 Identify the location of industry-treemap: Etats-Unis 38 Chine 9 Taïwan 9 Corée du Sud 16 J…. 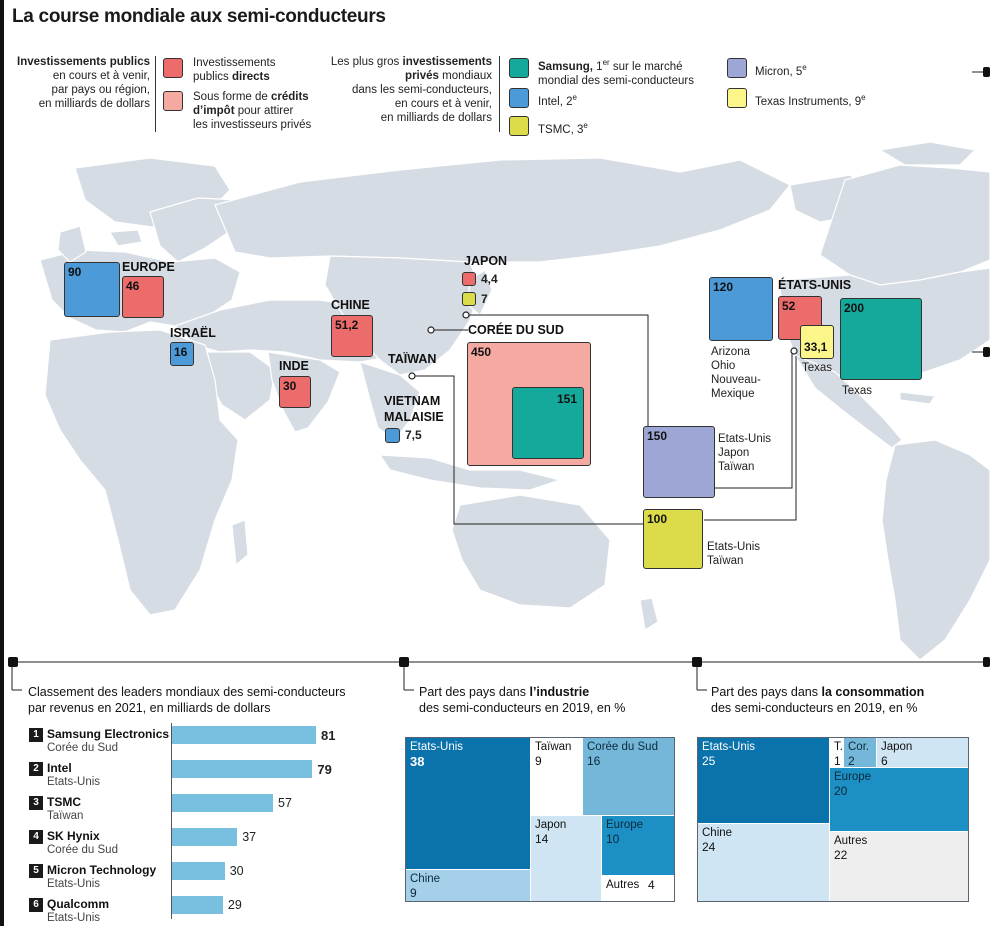
(540, 819).